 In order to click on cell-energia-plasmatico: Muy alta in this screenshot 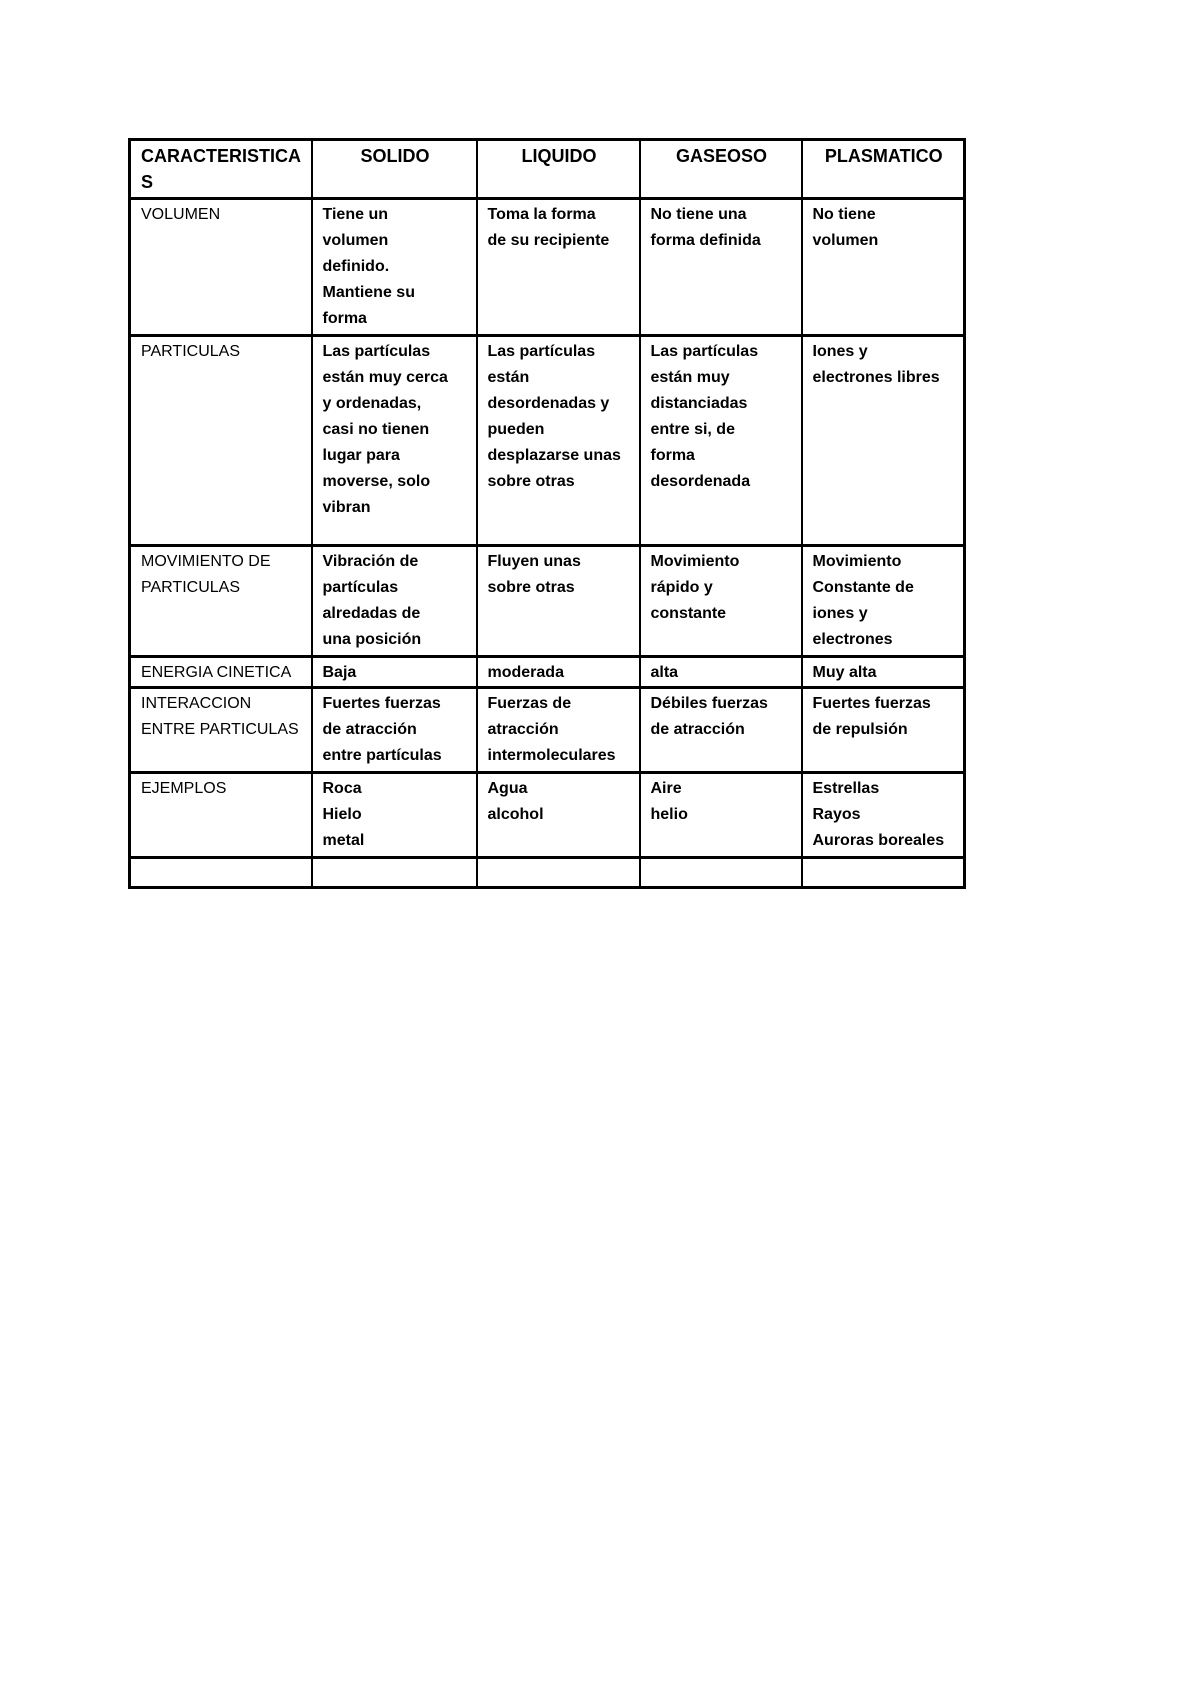, I will do `click(883, 672)`.